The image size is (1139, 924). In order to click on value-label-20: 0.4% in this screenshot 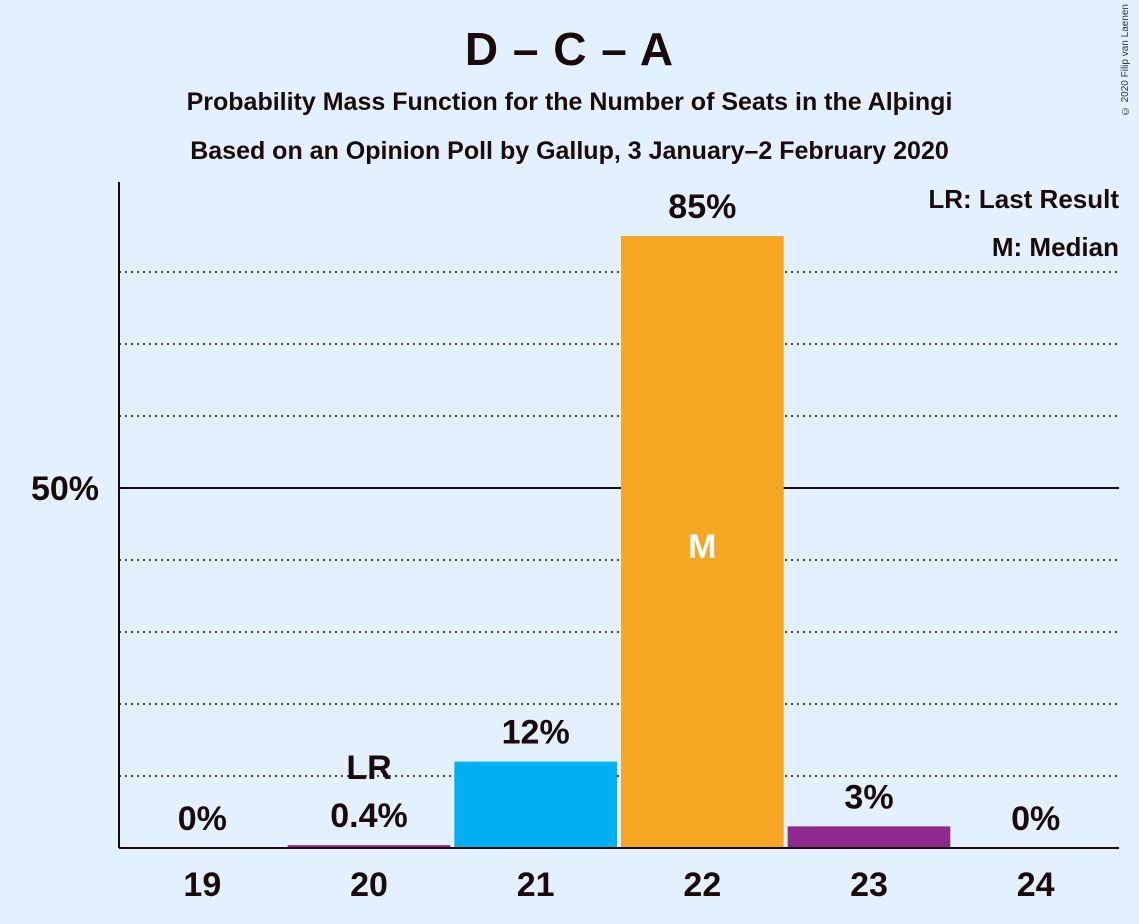, I will do `click(369, 816)`.